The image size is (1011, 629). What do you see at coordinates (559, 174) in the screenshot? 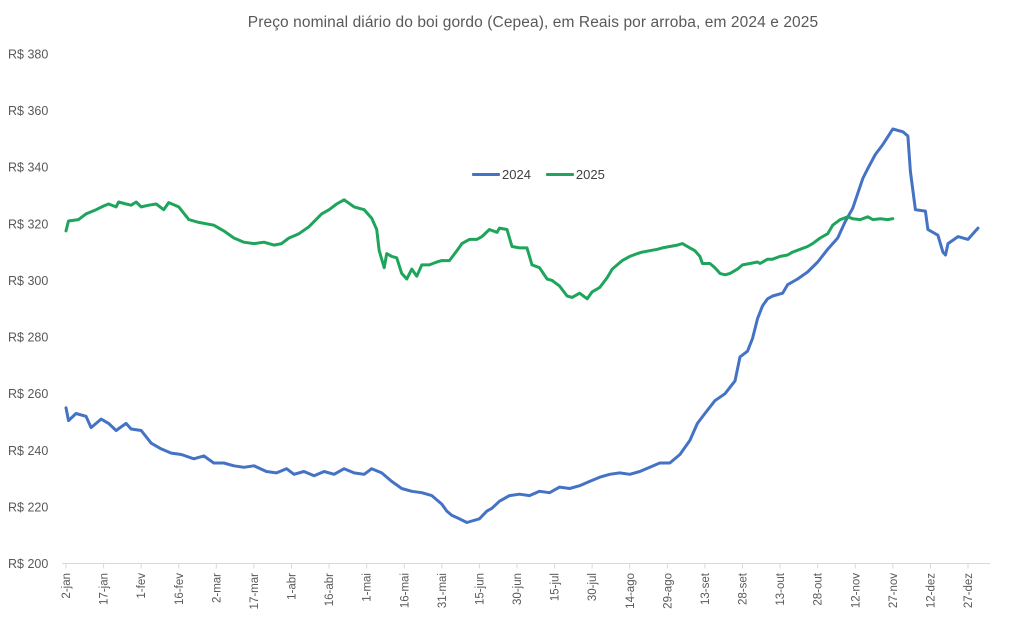
I see `legend-swatch-2025` at bounding box center [559, 174].